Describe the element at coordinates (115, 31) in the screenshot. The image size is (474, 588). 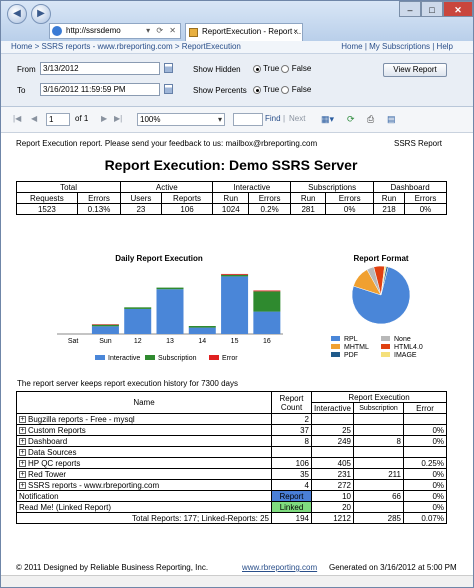
I see `address-bar: http://ssrsdemo ▾ ⟳ ✕` at that location.